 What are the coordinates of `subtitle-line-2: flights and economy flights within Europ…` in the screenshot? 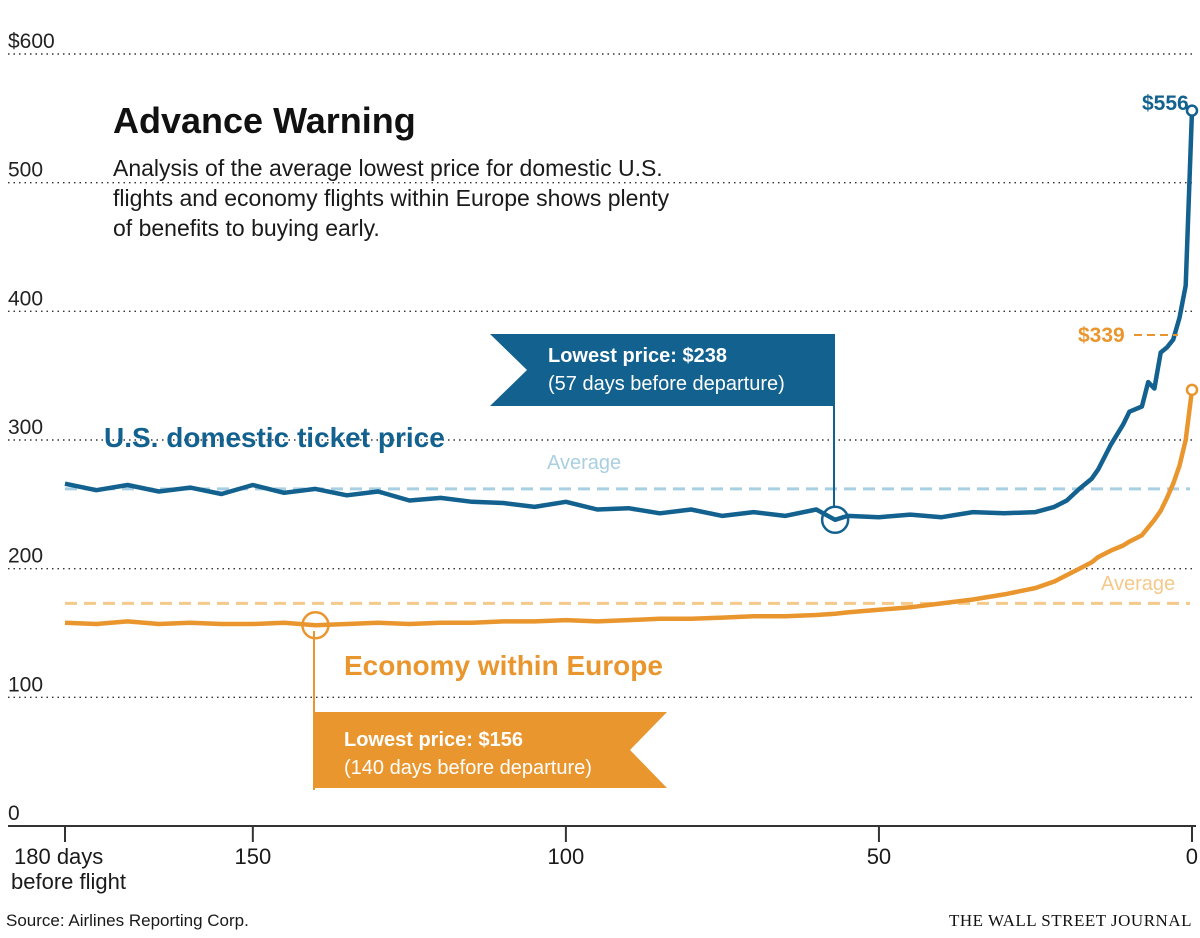 It's located at (391, 198).